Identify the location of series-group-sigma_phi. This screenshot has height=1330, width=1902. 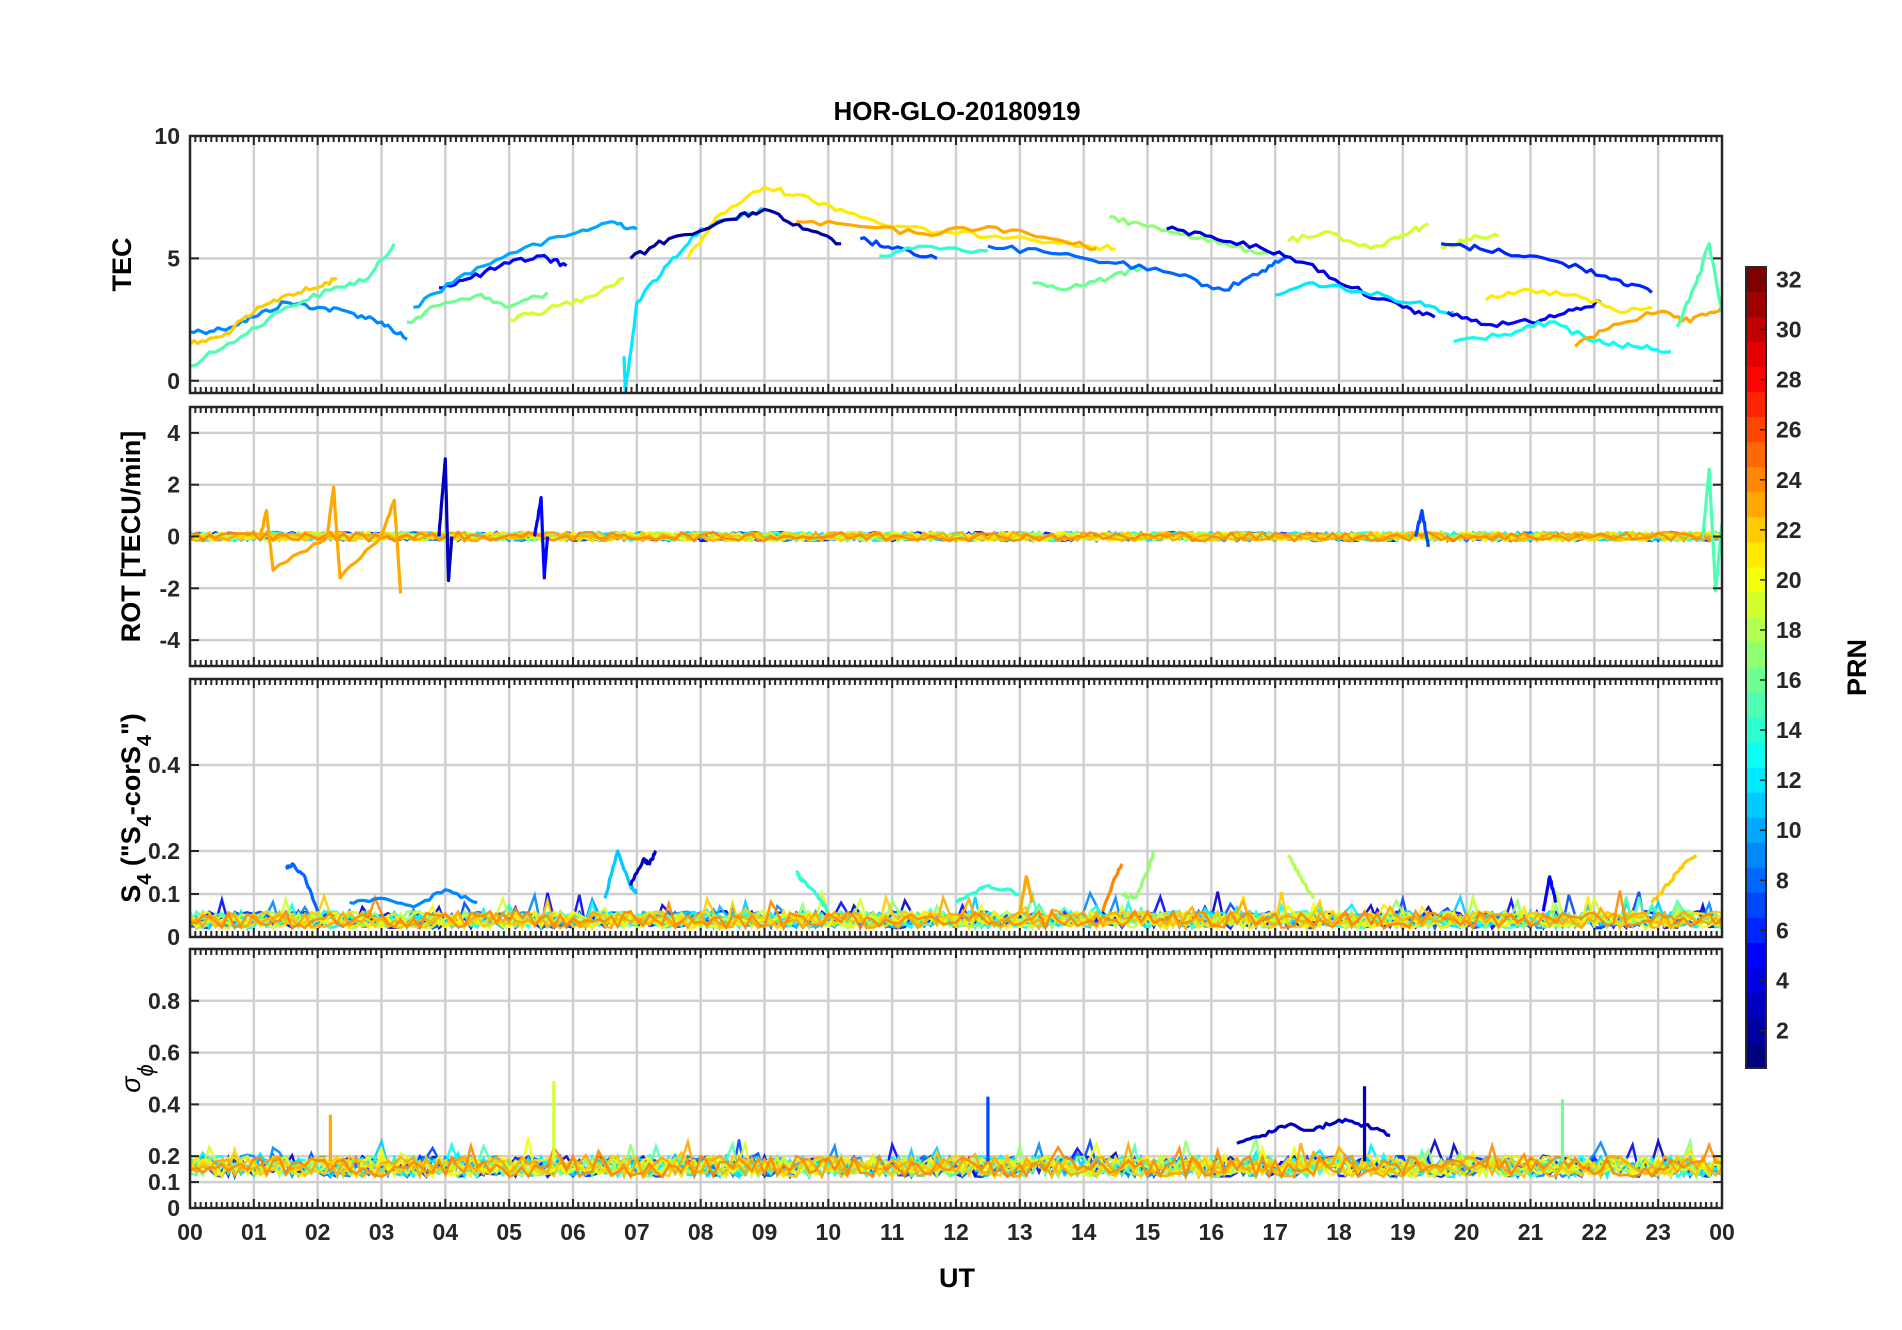
(956, 1131).